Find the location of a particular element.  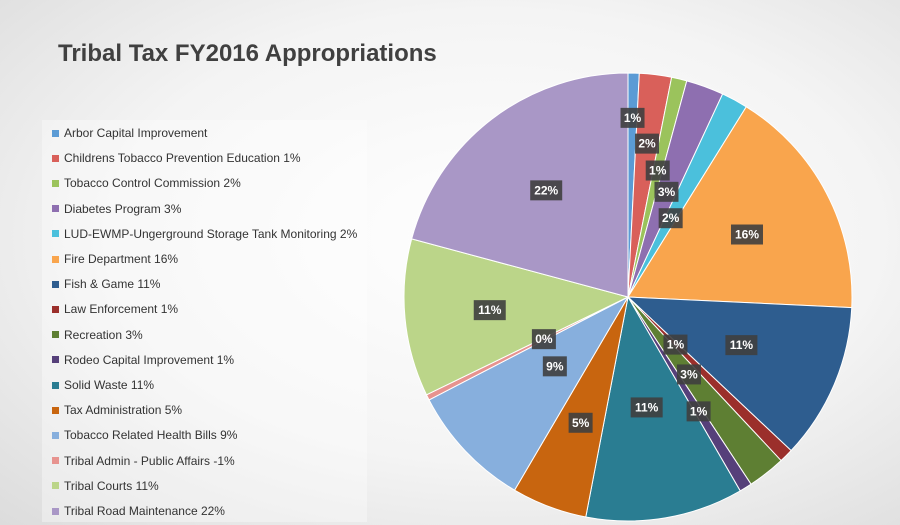

legend-entry: Diabetes Program 3% is located at coordinates (116, 209).